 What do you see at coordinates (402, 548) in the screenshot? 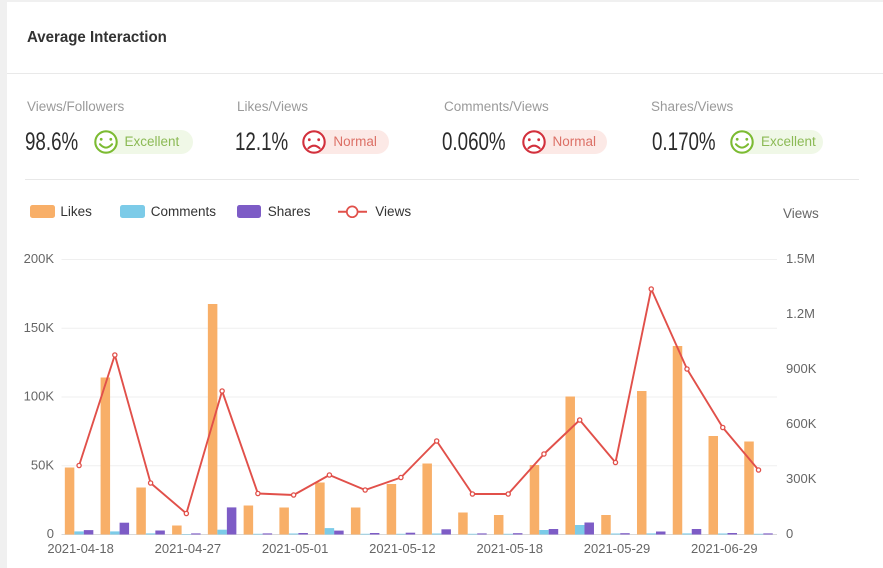
I see `svg-text: 2021-05-12` at bounding box center [402, 548].